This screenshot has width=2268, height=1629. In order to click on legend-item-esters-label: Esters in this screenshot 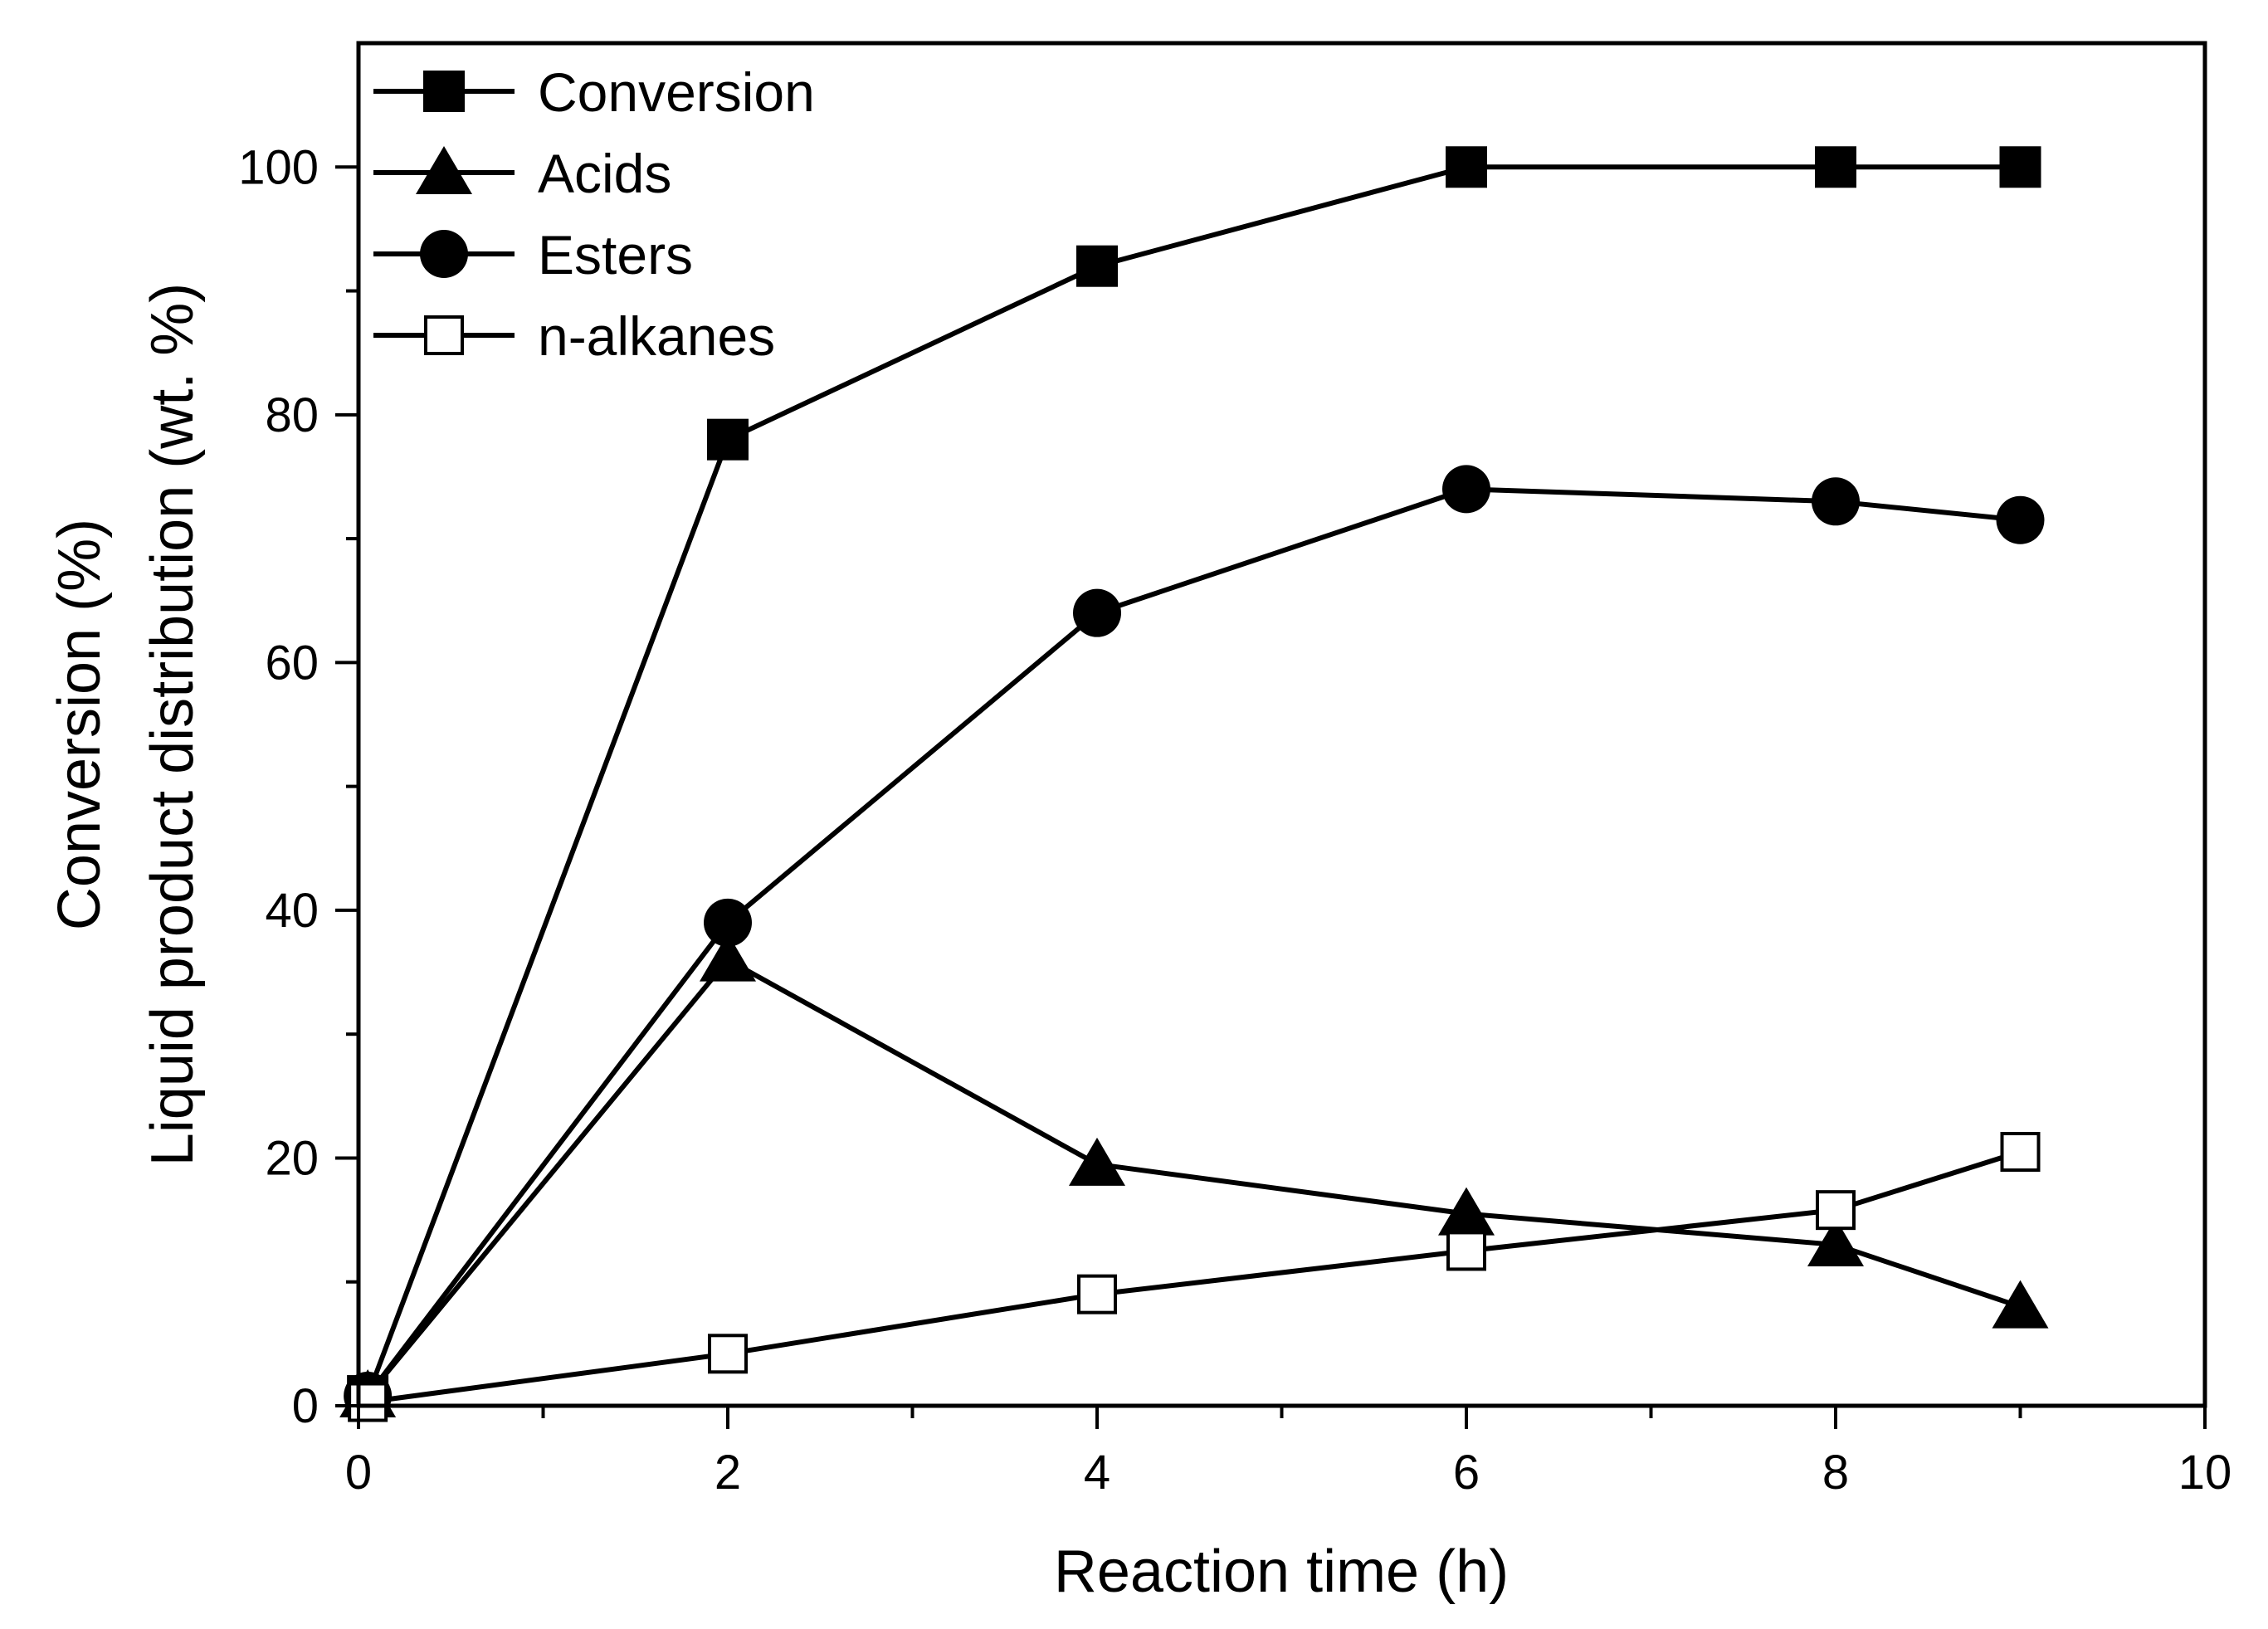, I will do `click(615, 254)`.